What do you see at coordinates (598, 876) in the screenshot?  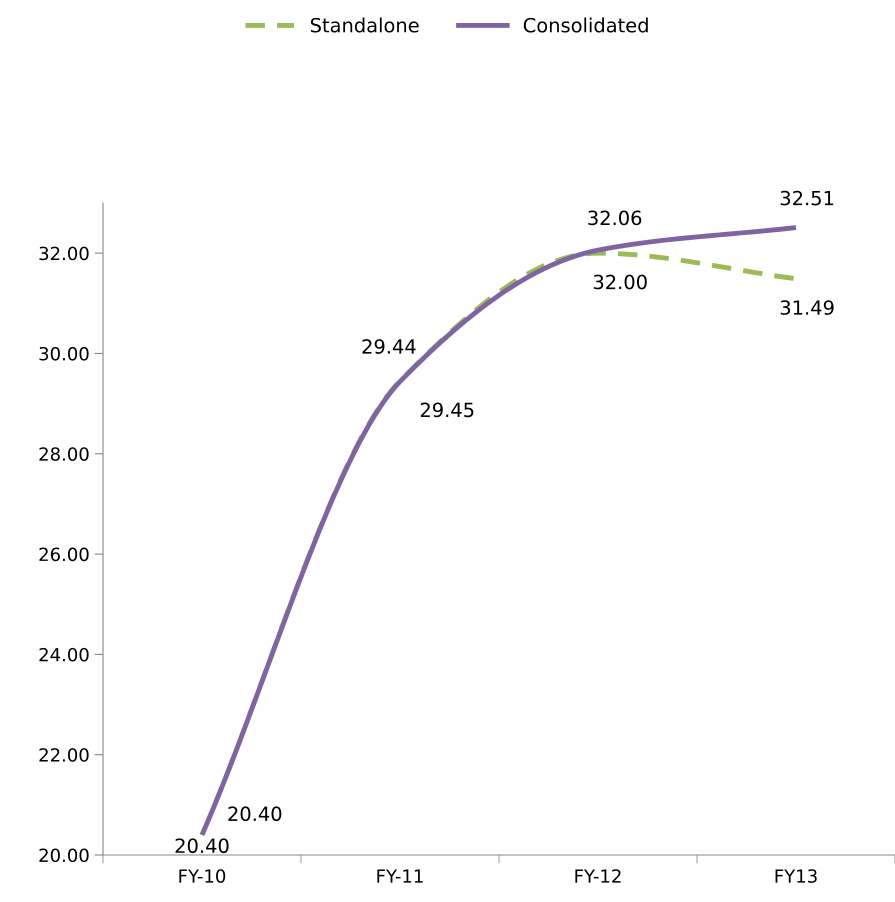 I see `x-tick-label: FY-12` at bounding box center [598, 876].